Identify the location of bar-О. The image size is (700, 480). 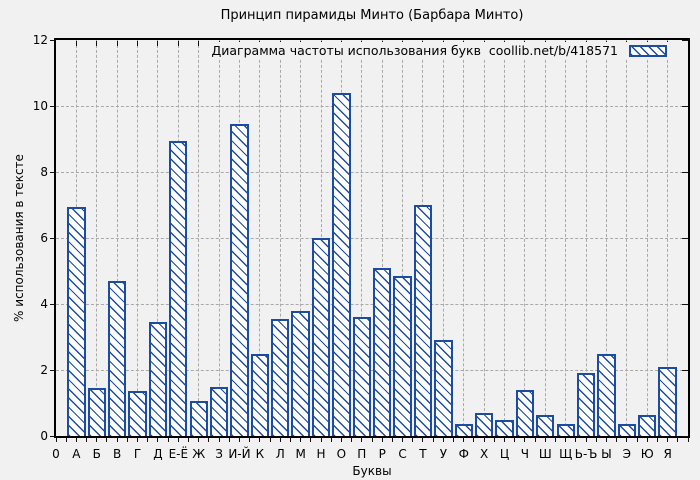
(341, 264).